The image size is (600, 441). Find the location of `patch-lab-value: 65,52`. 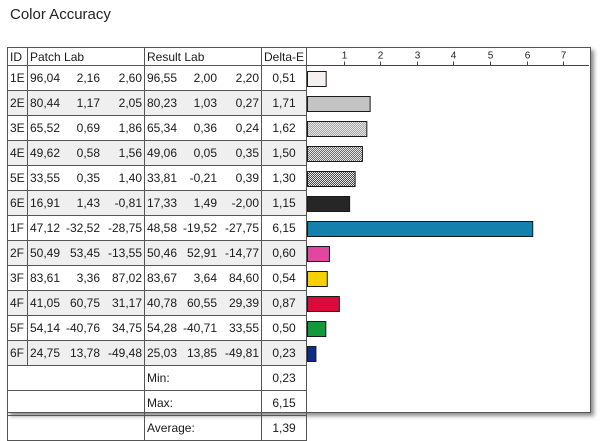

patch-lab-value: 65,52 is located at coordinates (44, 128).